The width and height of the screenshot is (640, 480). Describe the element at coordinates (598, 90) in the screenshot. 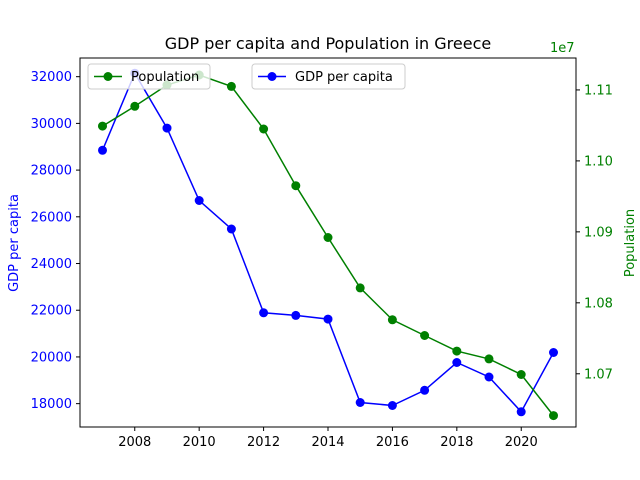

I see `right-tick-label-1.11: 1.11` at that location.